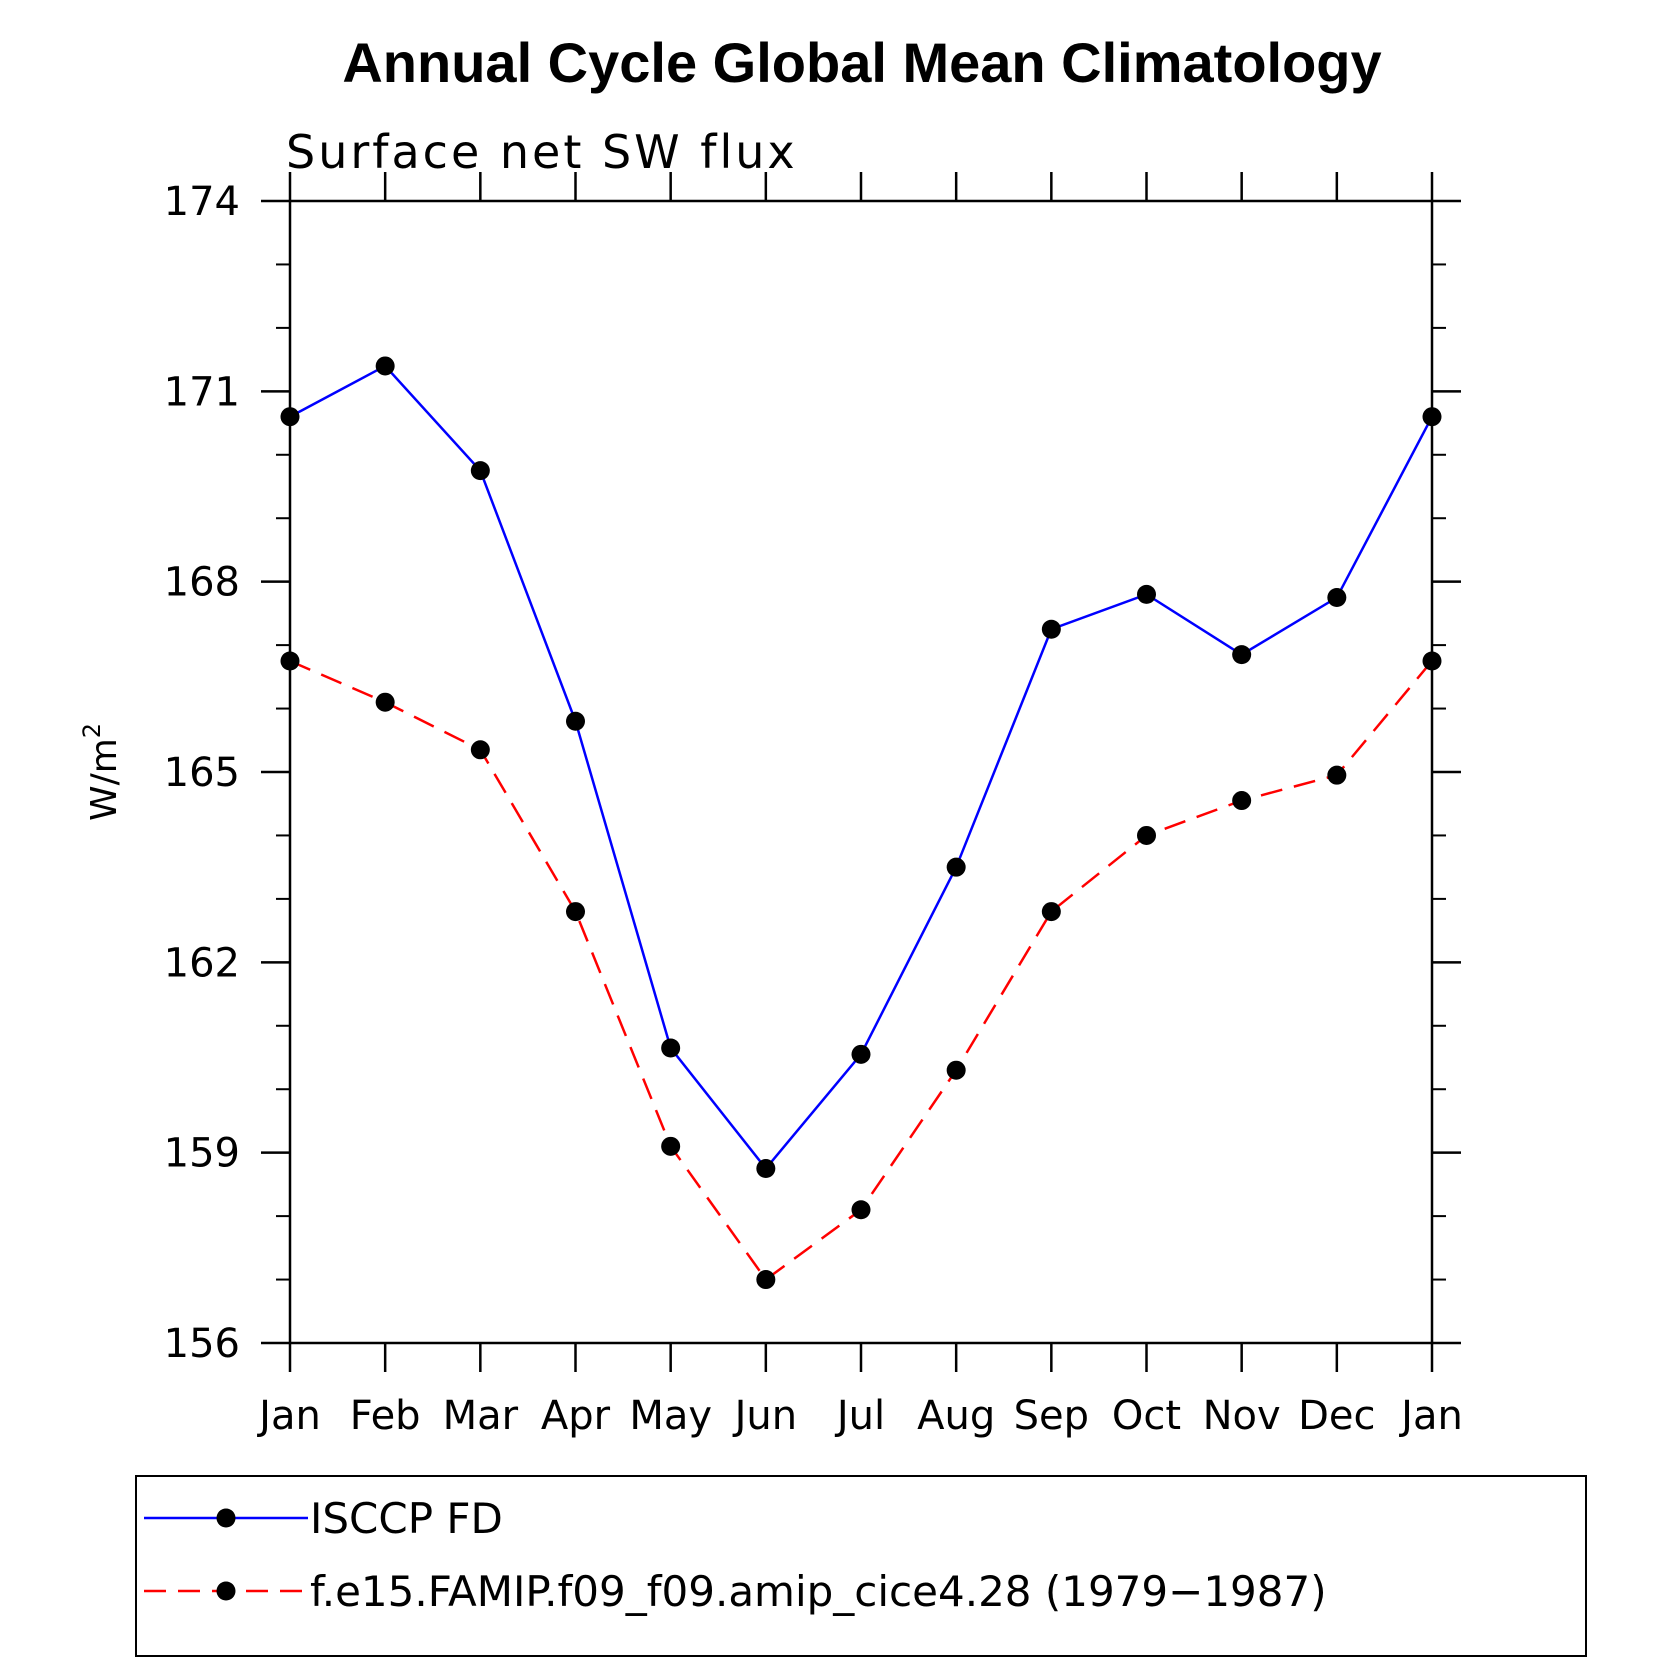  I want to click on x-tick-label: Mar, so click(481, 1416).